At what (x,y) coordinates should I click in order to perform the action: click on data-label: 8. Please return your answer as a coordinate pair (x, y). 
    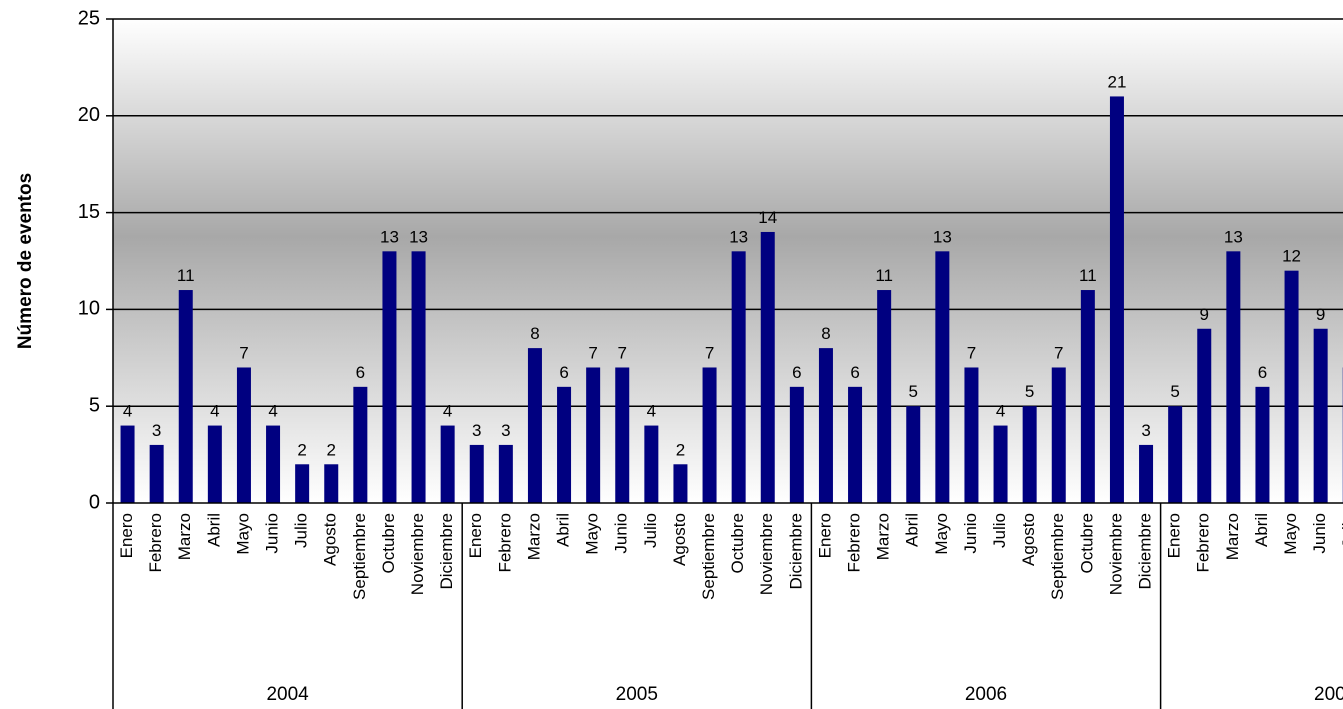
    Looking at the image, I should click on (534, 333).